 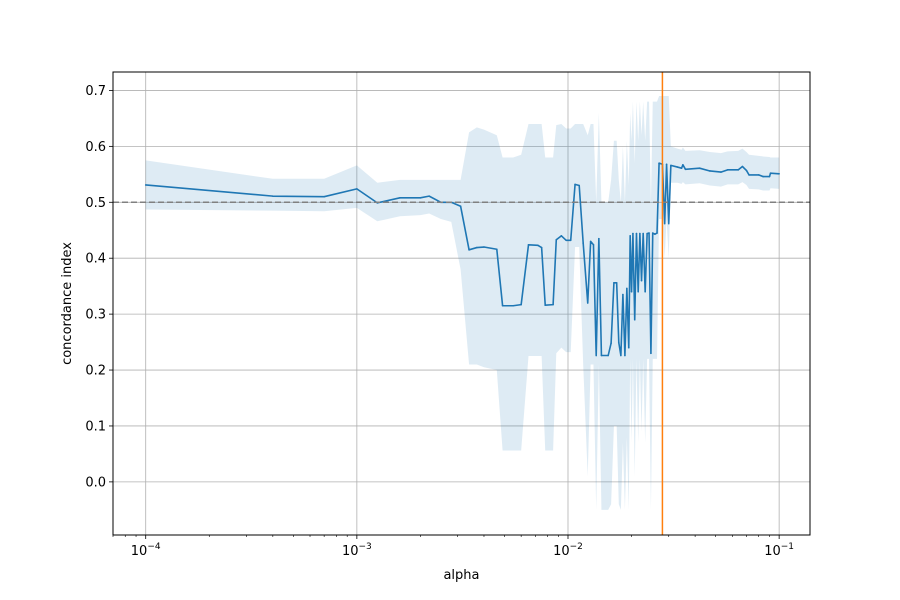 I want to click on x-tick-label: 10⁻¹, so click(x=779, y=550).